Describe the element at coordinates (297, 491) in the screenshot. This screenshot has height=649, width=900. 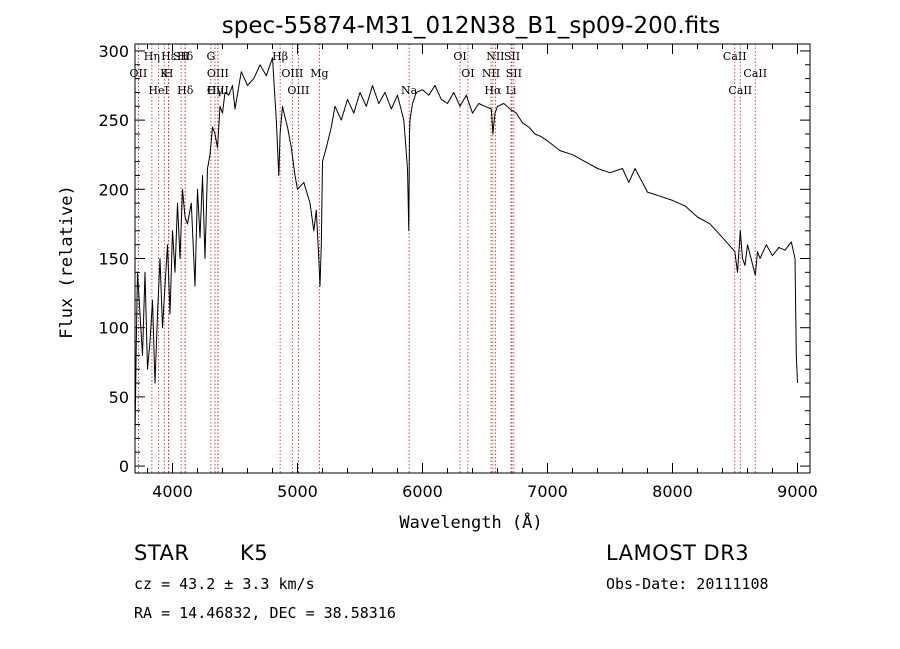
I see `x-tick-label: 5000` at that location.